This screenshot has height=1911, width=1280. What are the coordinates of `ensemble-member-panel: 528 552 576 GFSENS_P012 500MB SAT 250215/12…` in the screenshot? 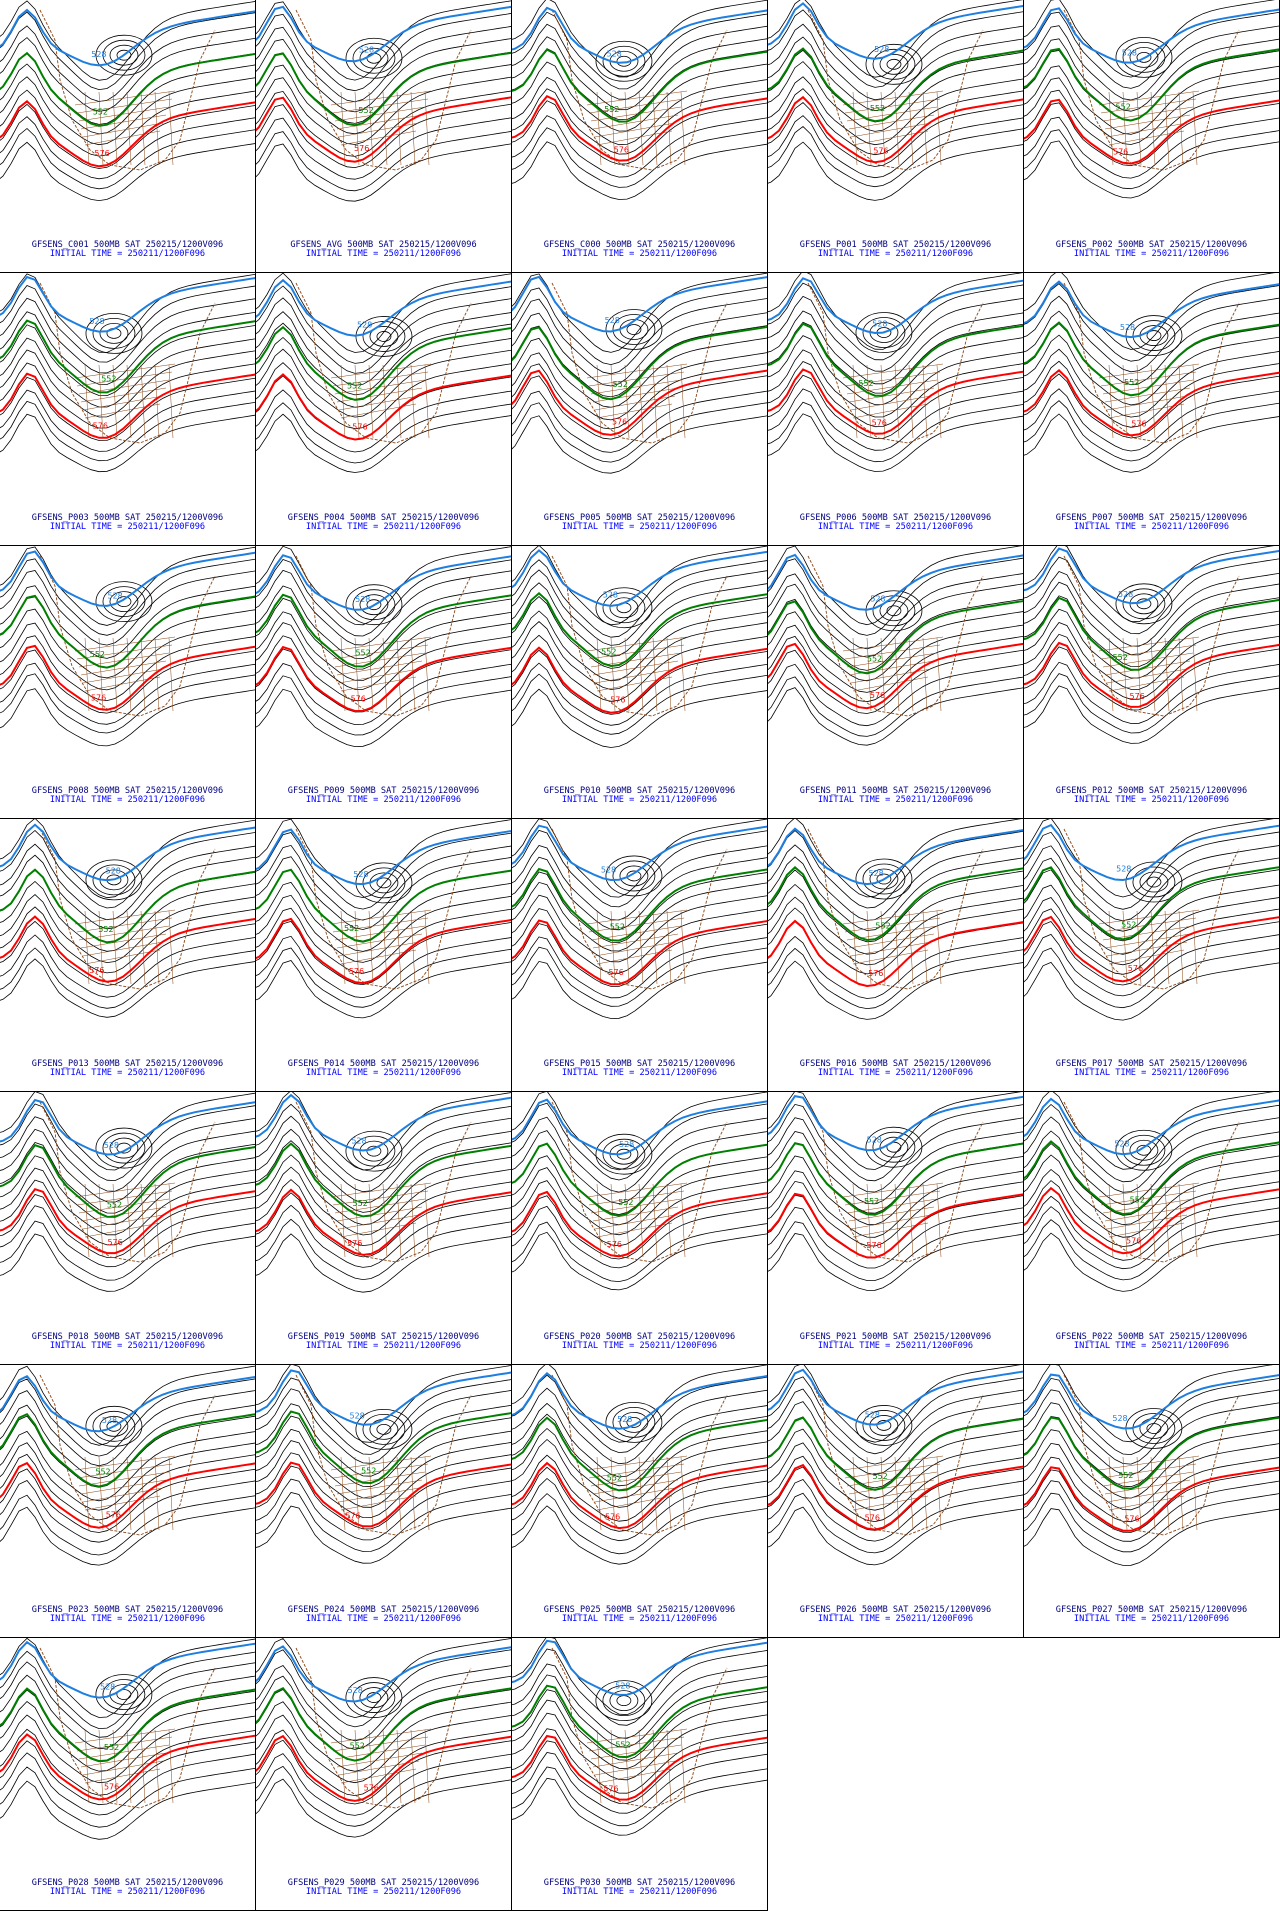 It's located at (1151, 682).